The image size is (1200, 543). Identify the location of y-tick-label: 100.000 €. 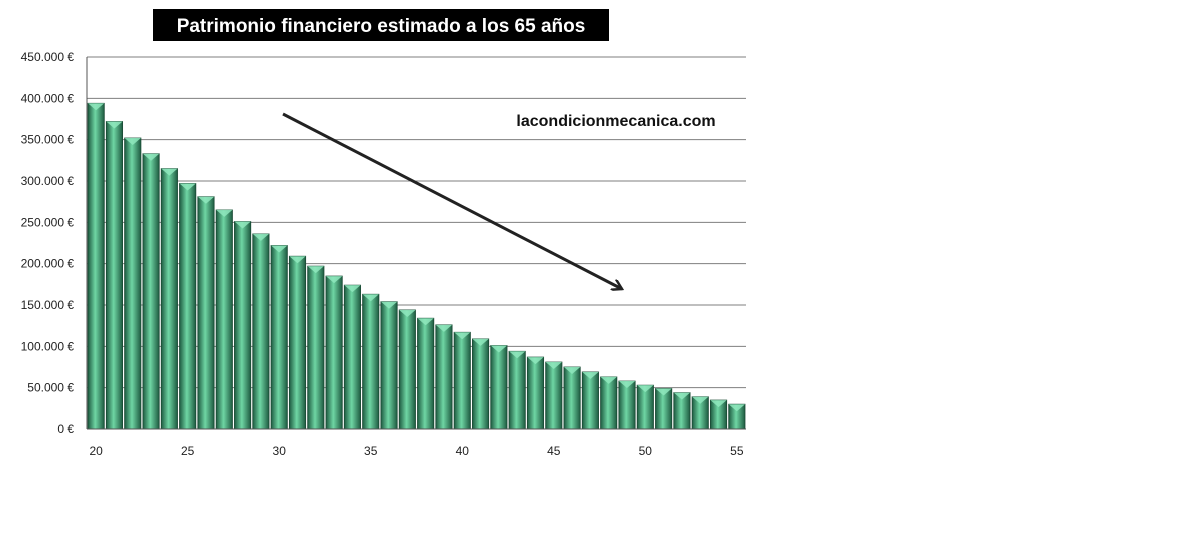
(48, 346).